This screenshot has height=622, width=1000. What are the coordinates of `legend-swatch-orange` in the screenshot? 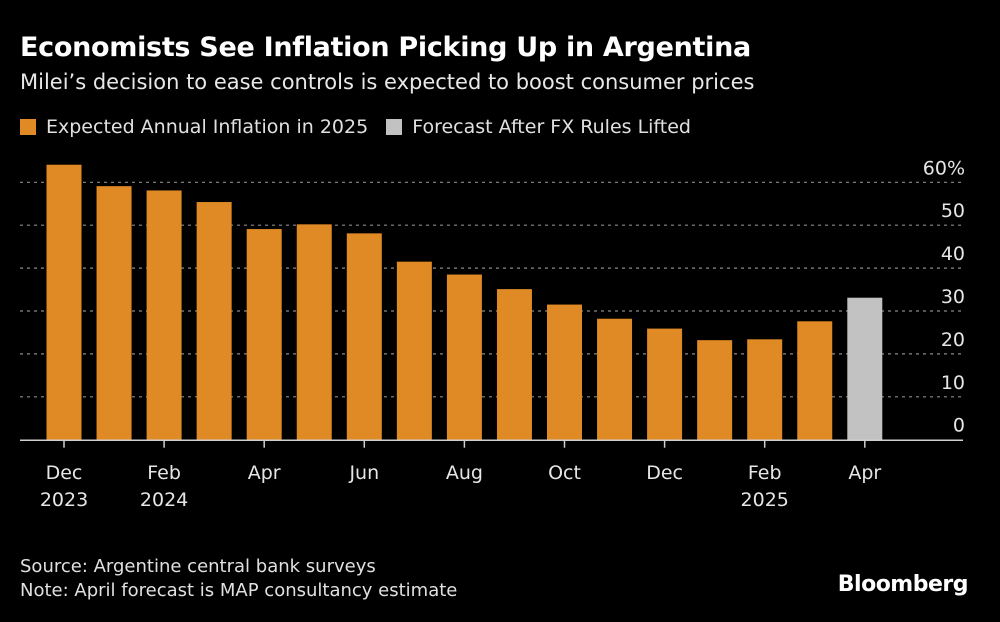 It's located at (28, 127).